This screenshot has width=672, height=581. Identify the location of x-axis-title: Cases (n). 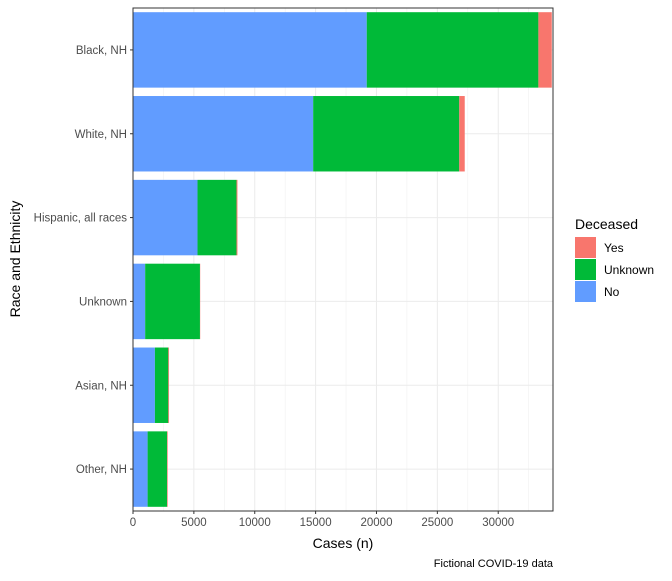
(343, 543).